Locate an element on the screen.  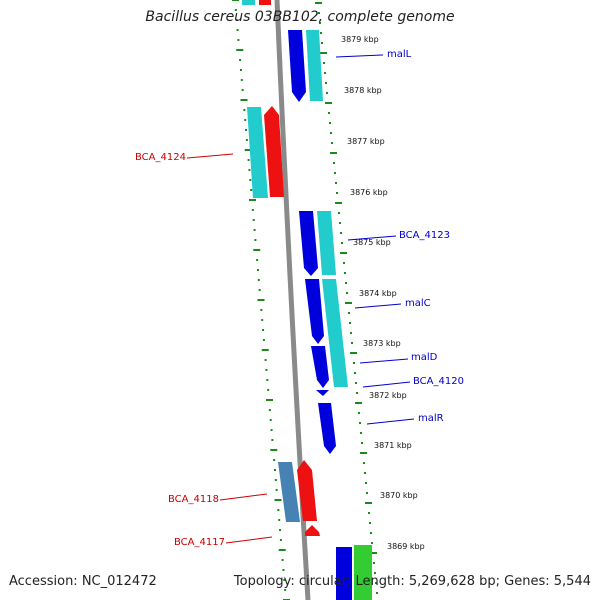
kbp-label: 3874 kbp is located at coordinates (378, 293).